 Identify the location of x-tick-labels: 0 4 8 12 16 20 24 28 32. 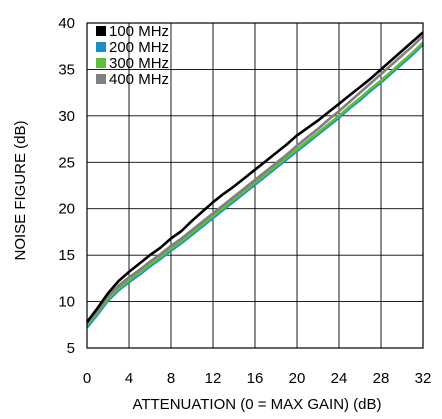
(257, 378).